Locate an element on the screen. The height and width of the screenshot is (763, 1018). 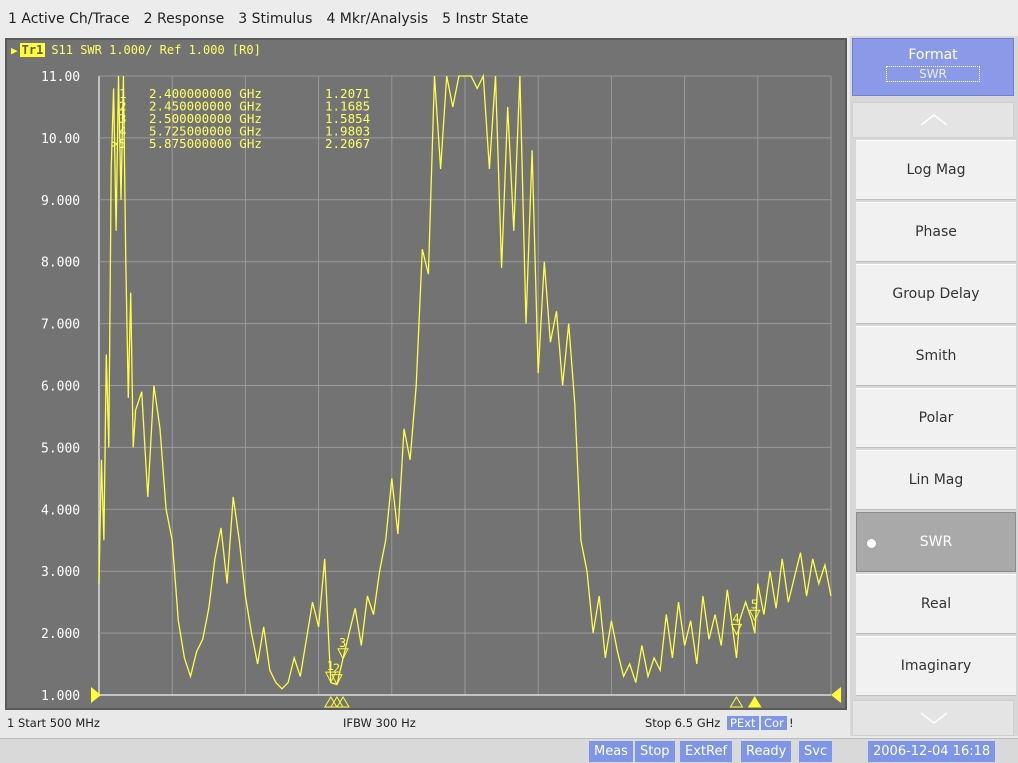
softkey-label: Real is located at coordinates (936, 604).